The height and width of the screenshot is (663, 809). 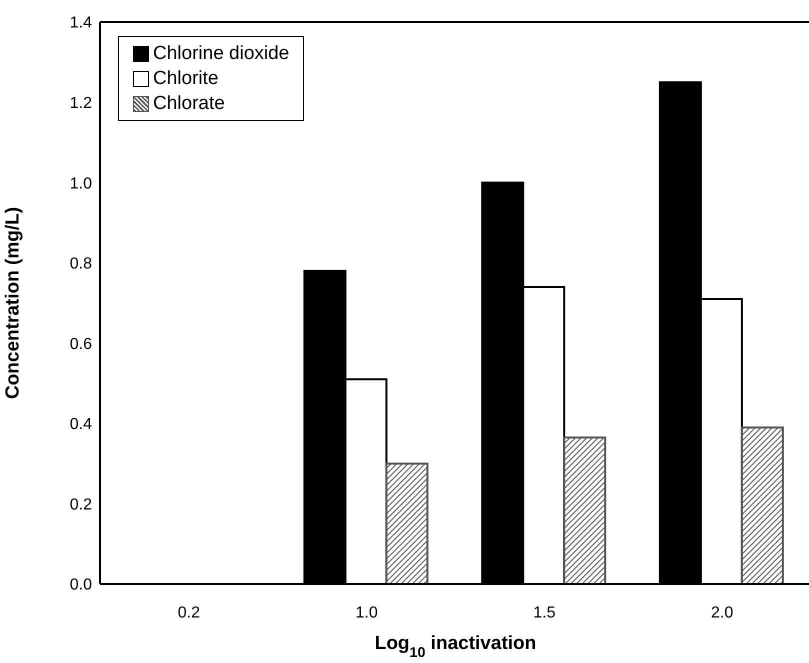 I want to click on y-tick-label: 0.0, so click(x=81, y=585).